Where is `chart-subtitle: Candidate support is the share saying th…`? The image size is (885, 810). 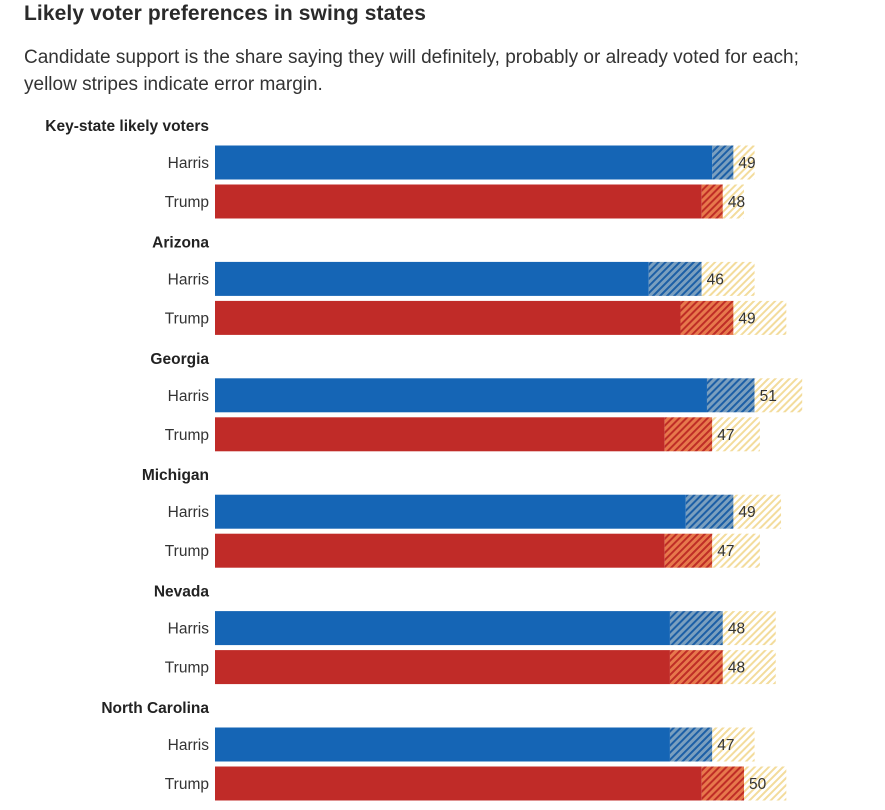 chart-subtitle: Candidate support is the share saying th… is located at coordinates (411, 71).